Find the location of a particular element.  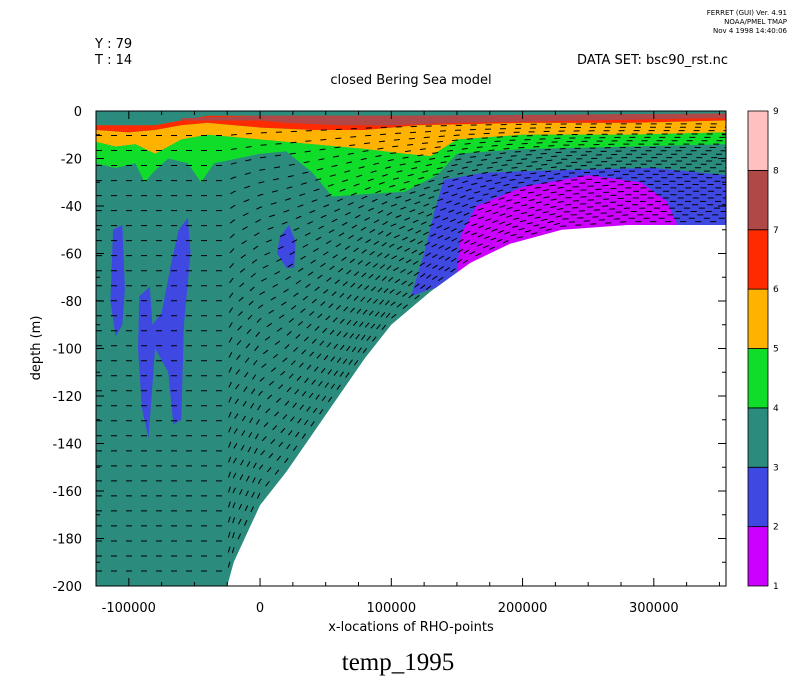

colorbar-label: 5 is located at coordinates (776, 350).